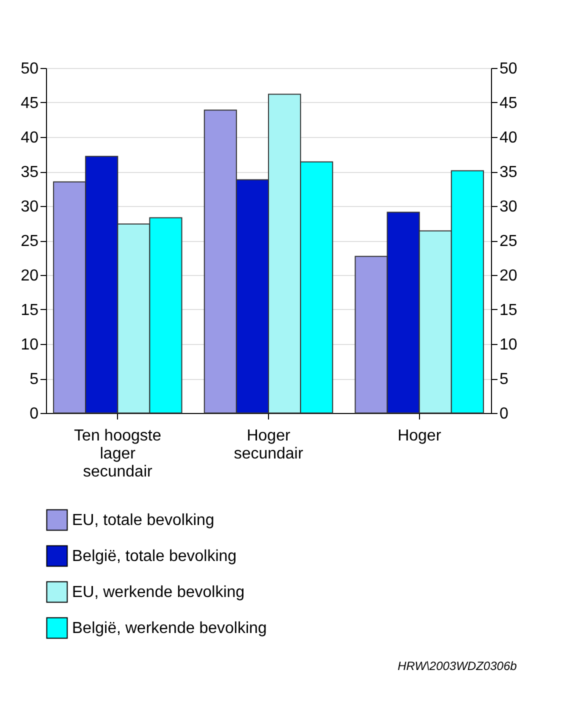 Image resolution: width=573 pixels, height=704 pixels. I want to click on legend-label: EU, totale bevolking, so click(143, 520).